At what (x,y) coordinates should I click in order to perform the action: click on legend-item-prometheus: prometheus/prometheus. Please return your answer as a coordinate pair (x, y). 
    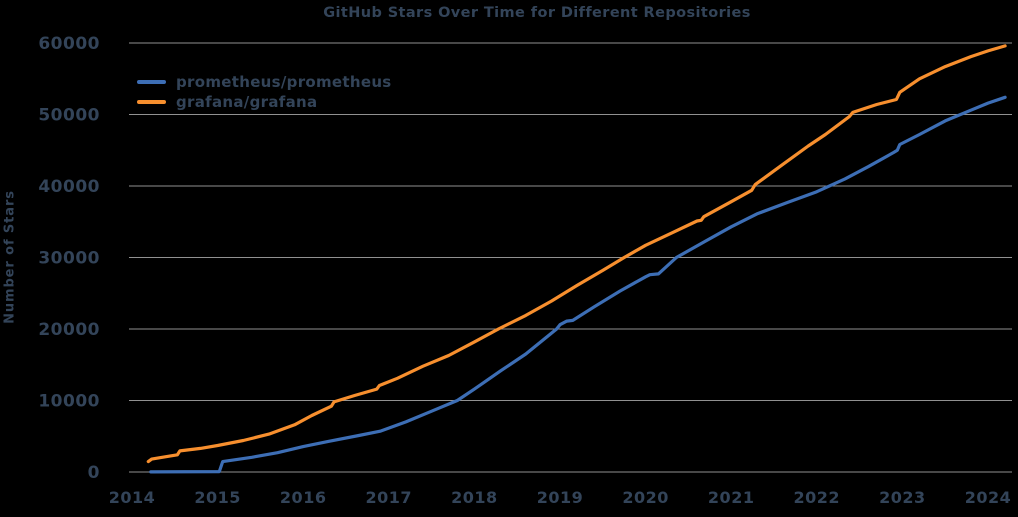
    Looking at the image, I should click on (264, 82).